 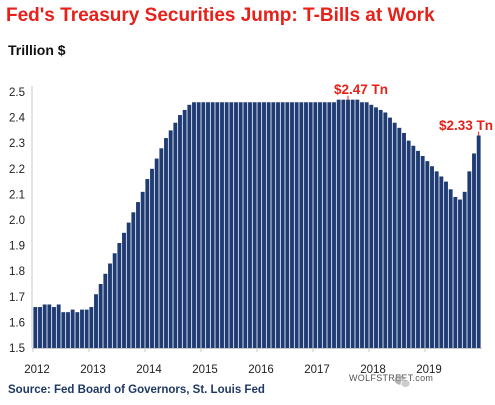 I want to click on x-tick-label: 2012, so click(x=37, y=370).